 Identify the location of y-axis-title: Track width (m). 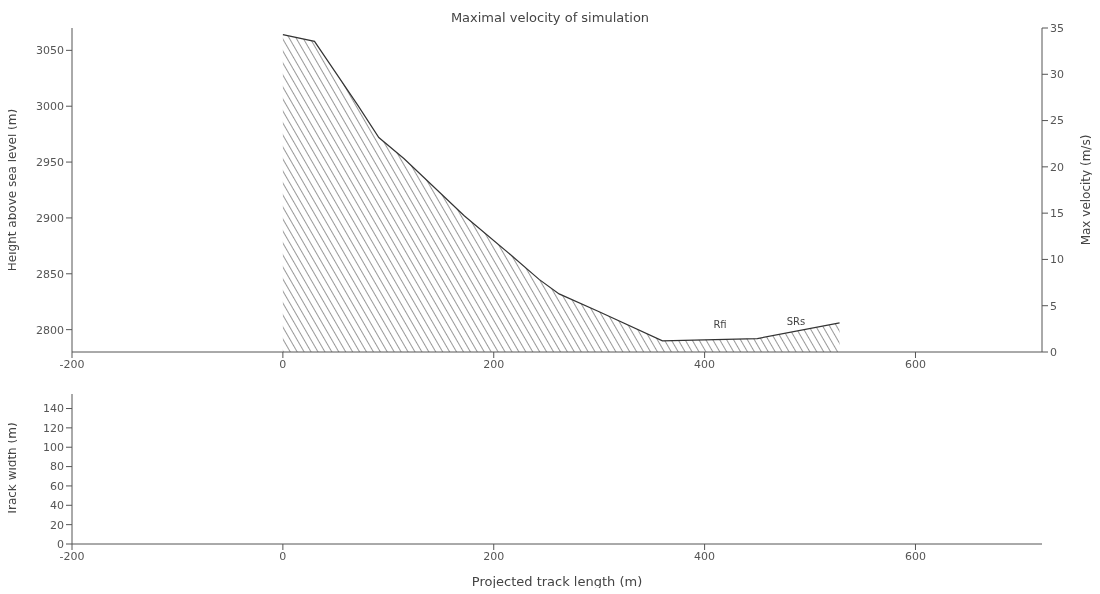
(12, 469).